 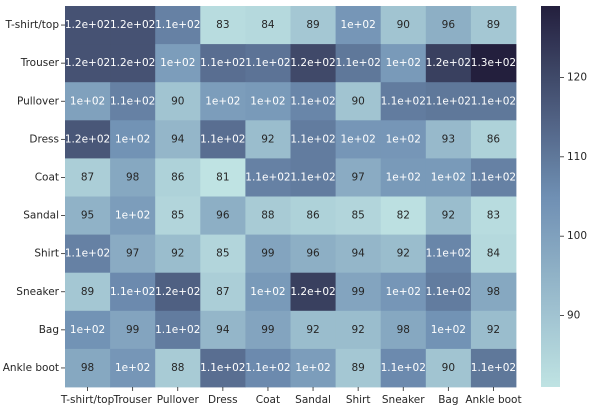 I want to click on row-tick-label: Ankle boot, so click(x=31, y=368).